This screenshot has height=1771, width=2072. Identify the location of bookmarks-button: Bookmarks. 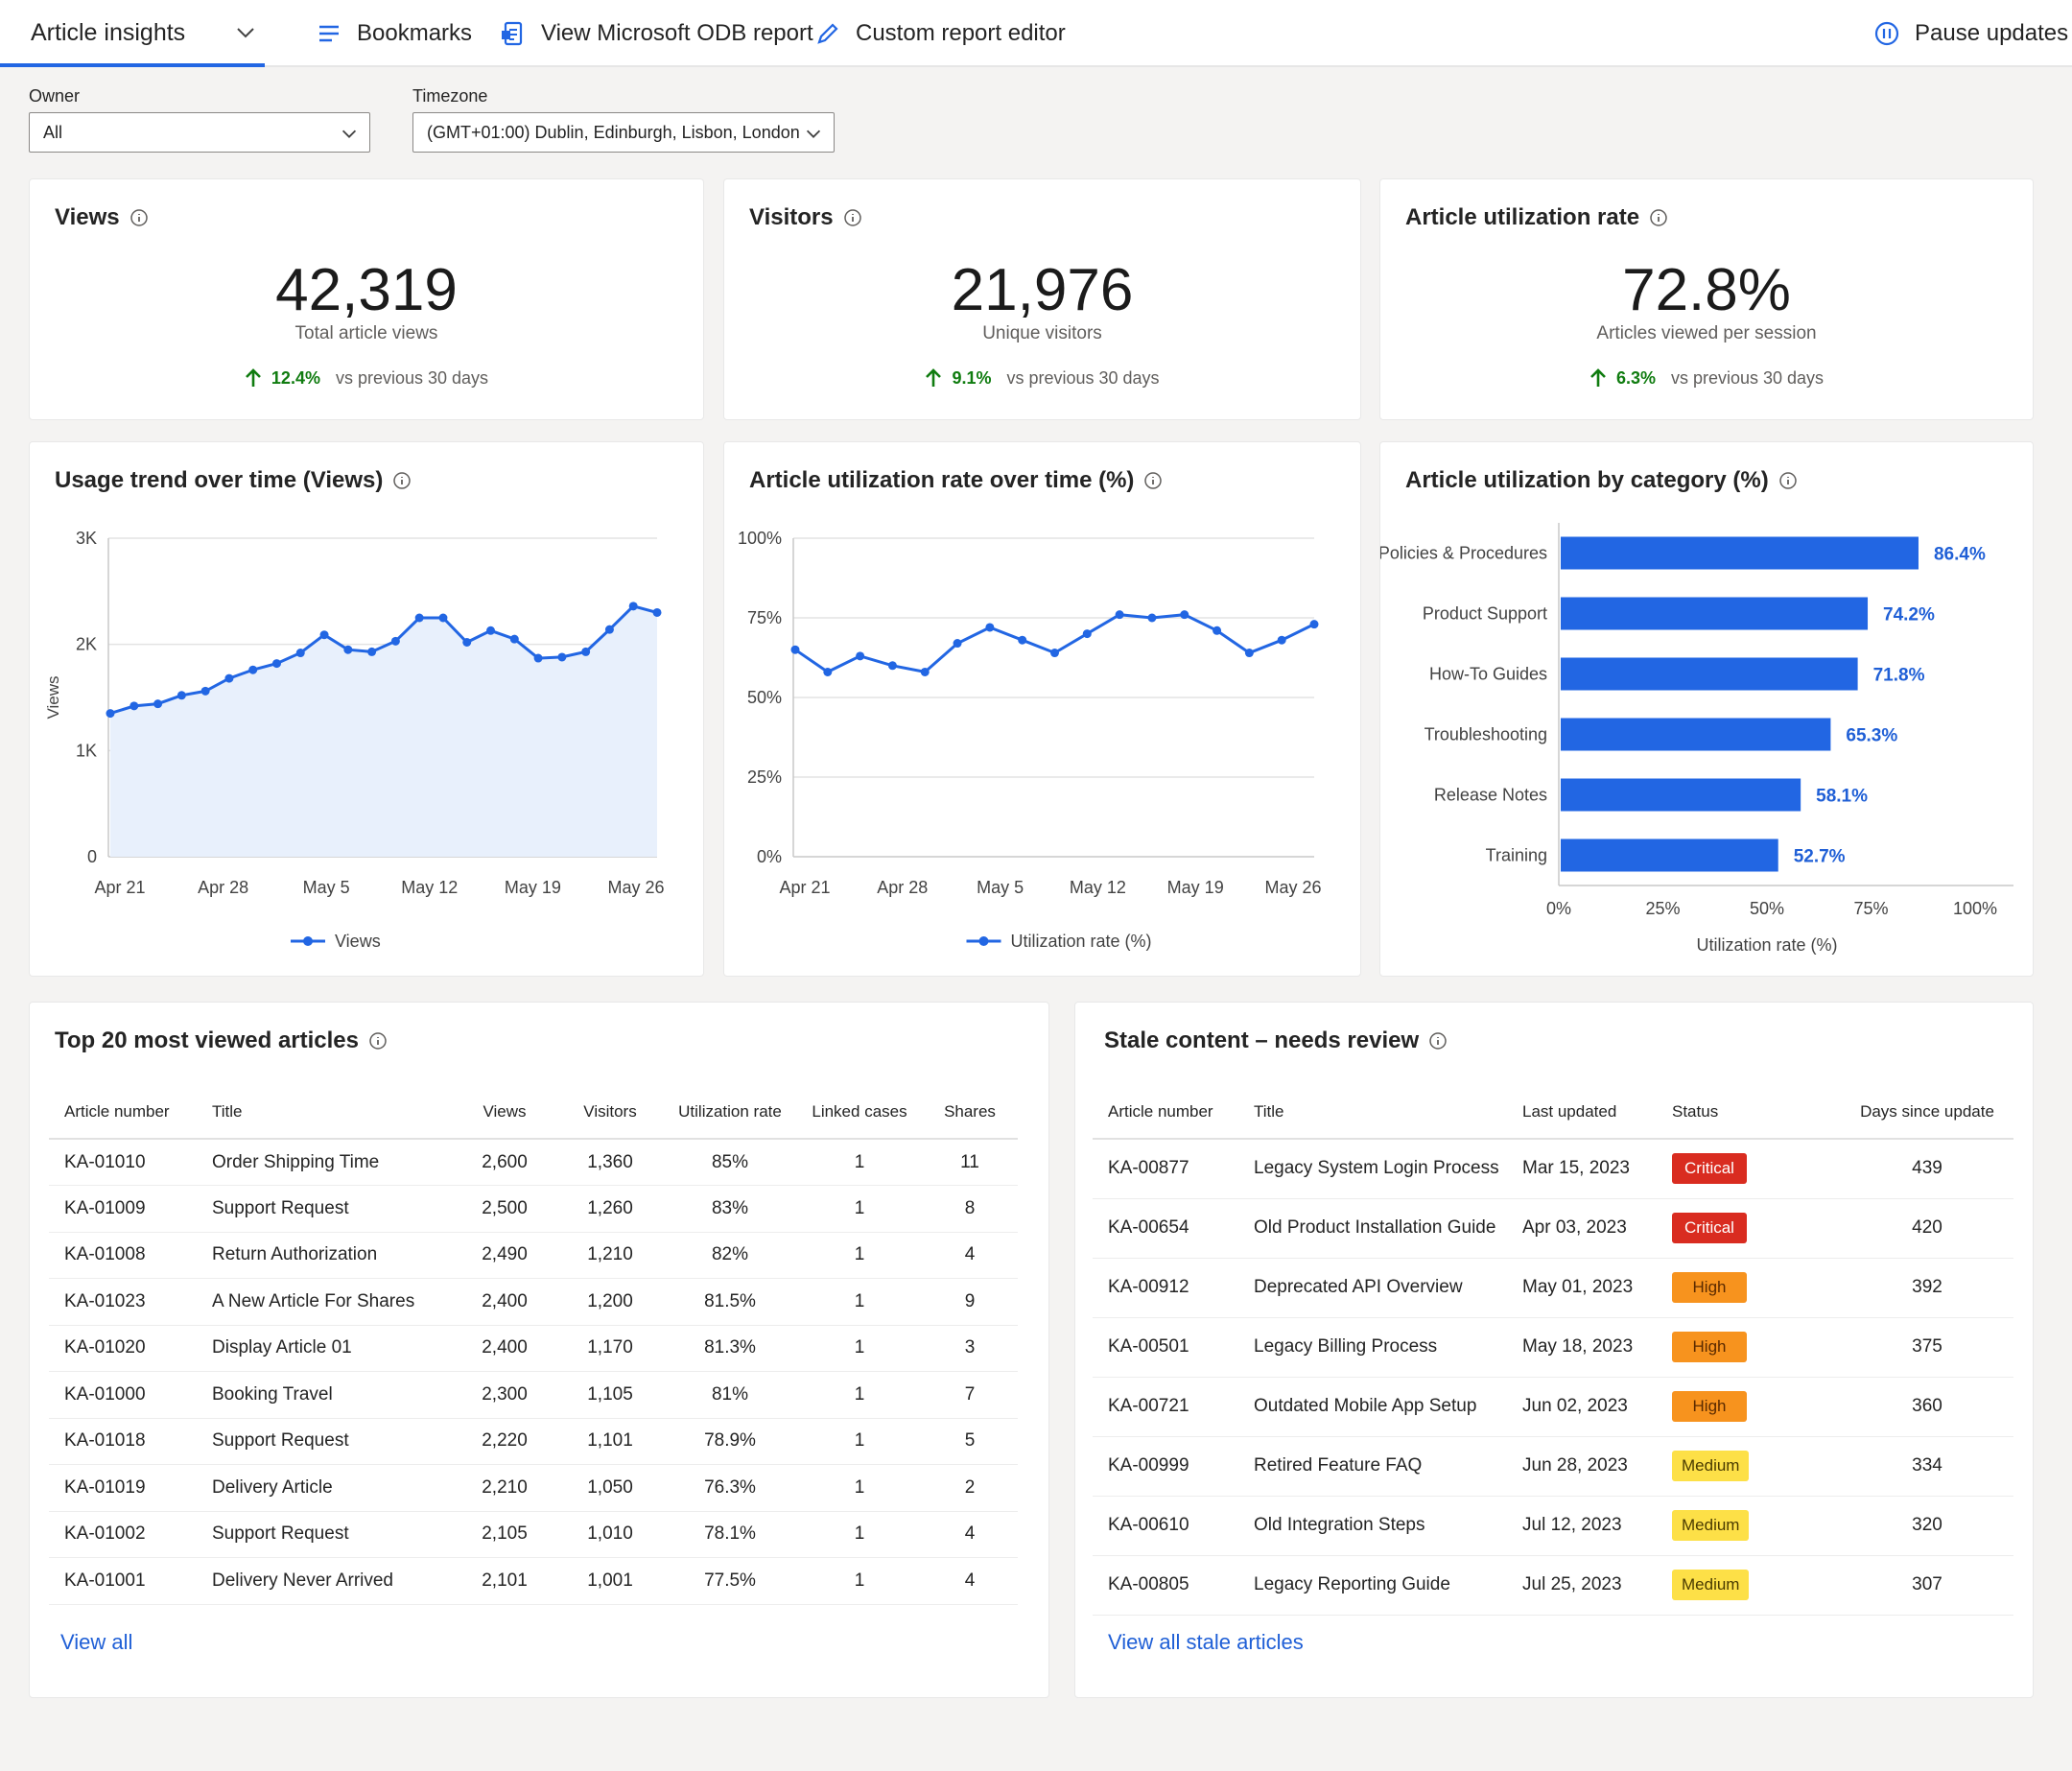
(393, 33).